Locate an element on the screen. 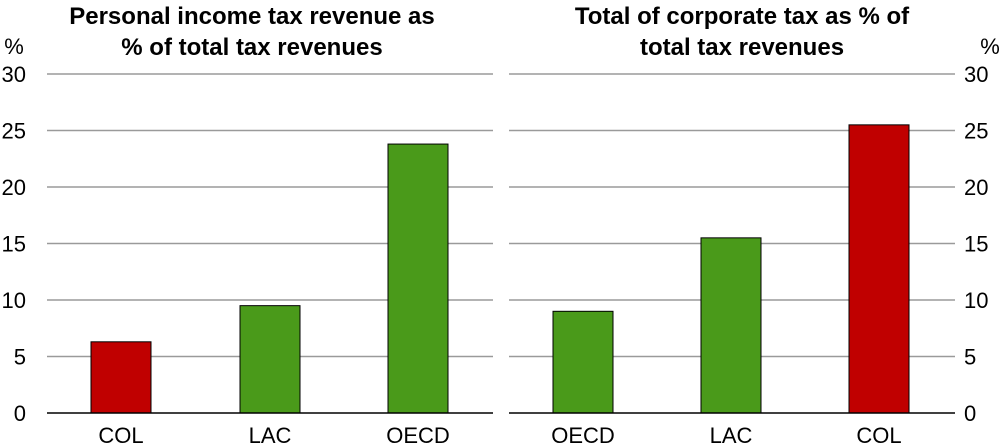  chart-title-line-1: Total of corporate tax as % of is located at coordinates (742, 16).